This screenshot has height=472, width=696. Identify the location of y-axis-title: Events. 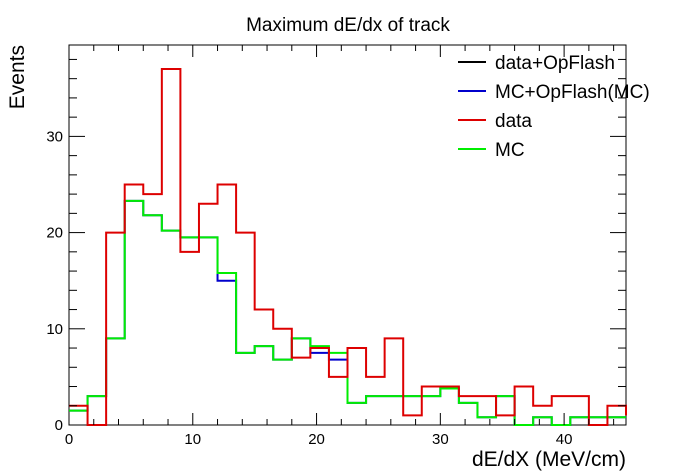
(17, 77).